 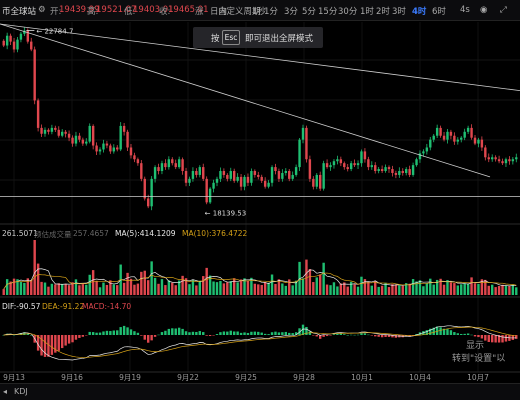 What do you see at coordinates (42, 10) in the screenshot?
I see `settings-icon: ⚙` at bounding box center [42, 10].